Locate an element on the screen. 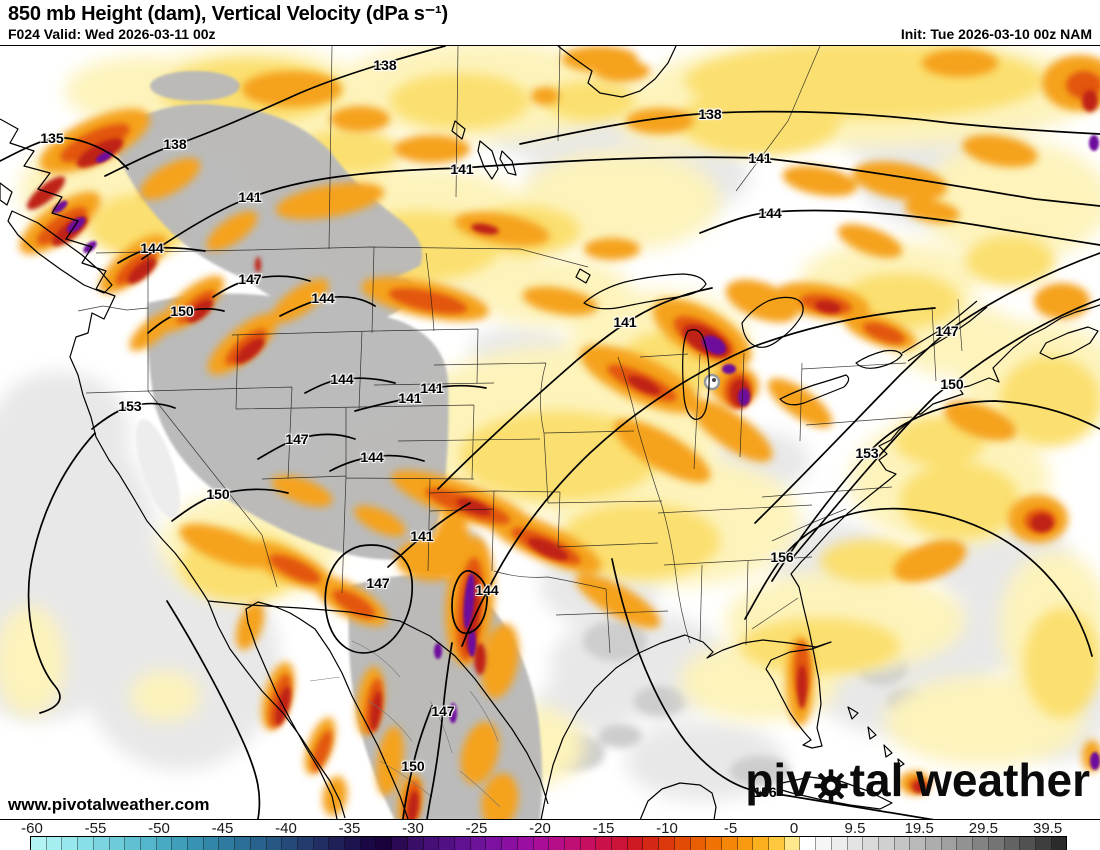 Image resolution: width=1100 pixels, height=850 pixels. colorbar-tick: -40 is located at coordinates (286, 828).